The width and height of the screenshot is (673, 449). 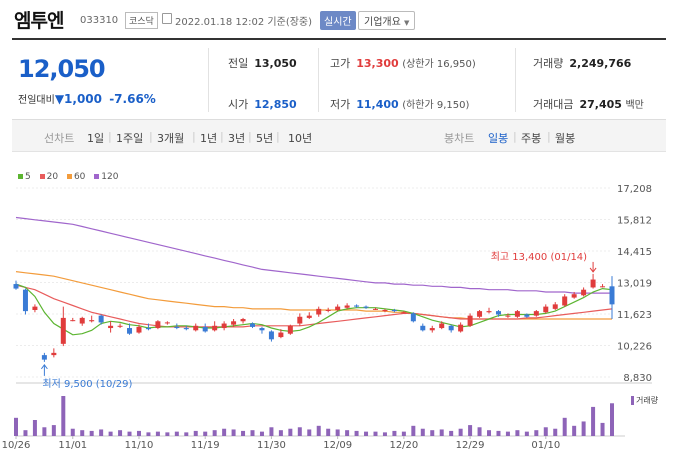 What do you see at coordinates (565, 138) in the screenshot?
I see `candle-monthly: 월봉` at bounding box center [565, 138].